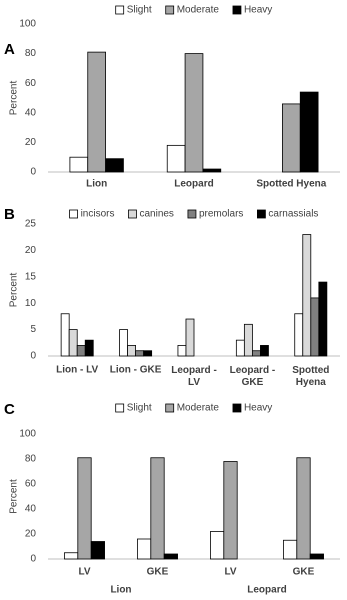  I want to click on x-tick-label: Leopard, so click(193, 184).